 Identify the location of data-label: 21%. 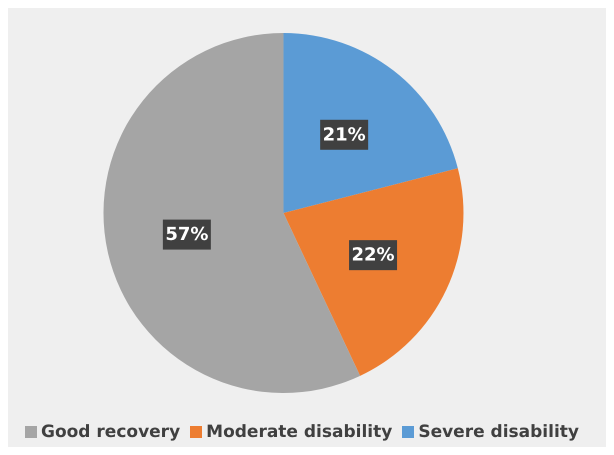
(344, 135).